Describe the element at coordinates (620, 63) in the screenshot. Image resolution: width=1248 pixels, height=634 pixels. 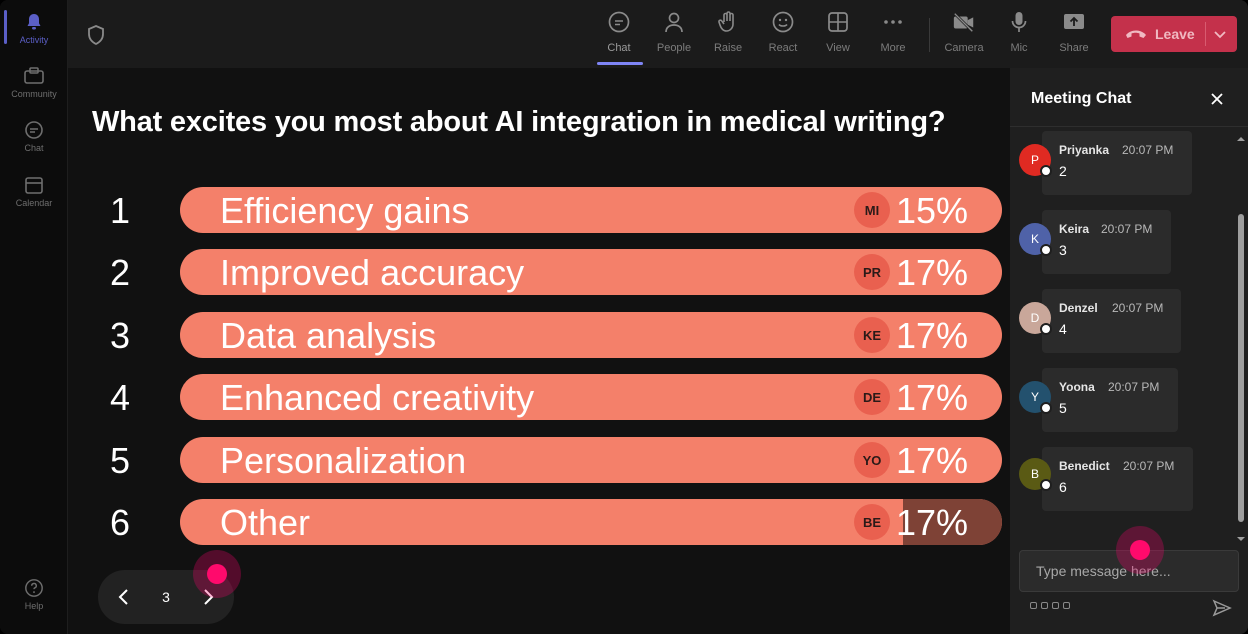
I see `active-tab-underline` at that location.